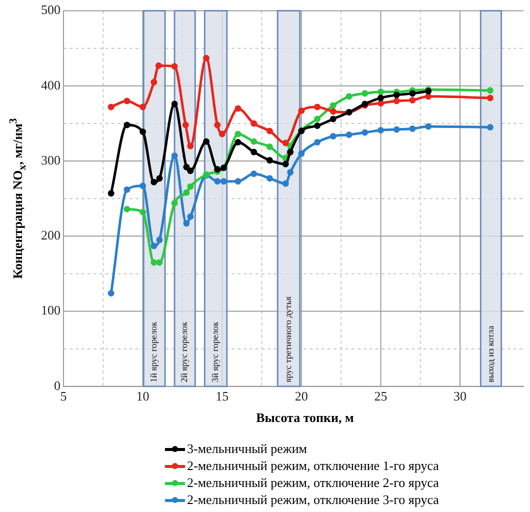  I want to click on legend-label: 2-мельничный режим, отключение 3-го яруса, so click(313, 499).